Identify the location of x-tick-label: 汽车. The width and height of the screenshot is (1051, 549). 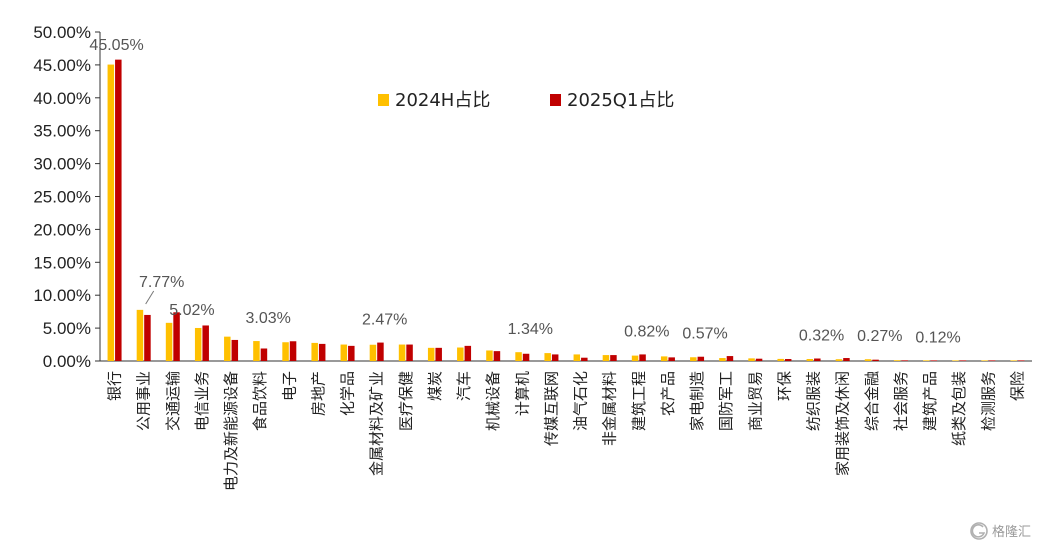
(464, 386).